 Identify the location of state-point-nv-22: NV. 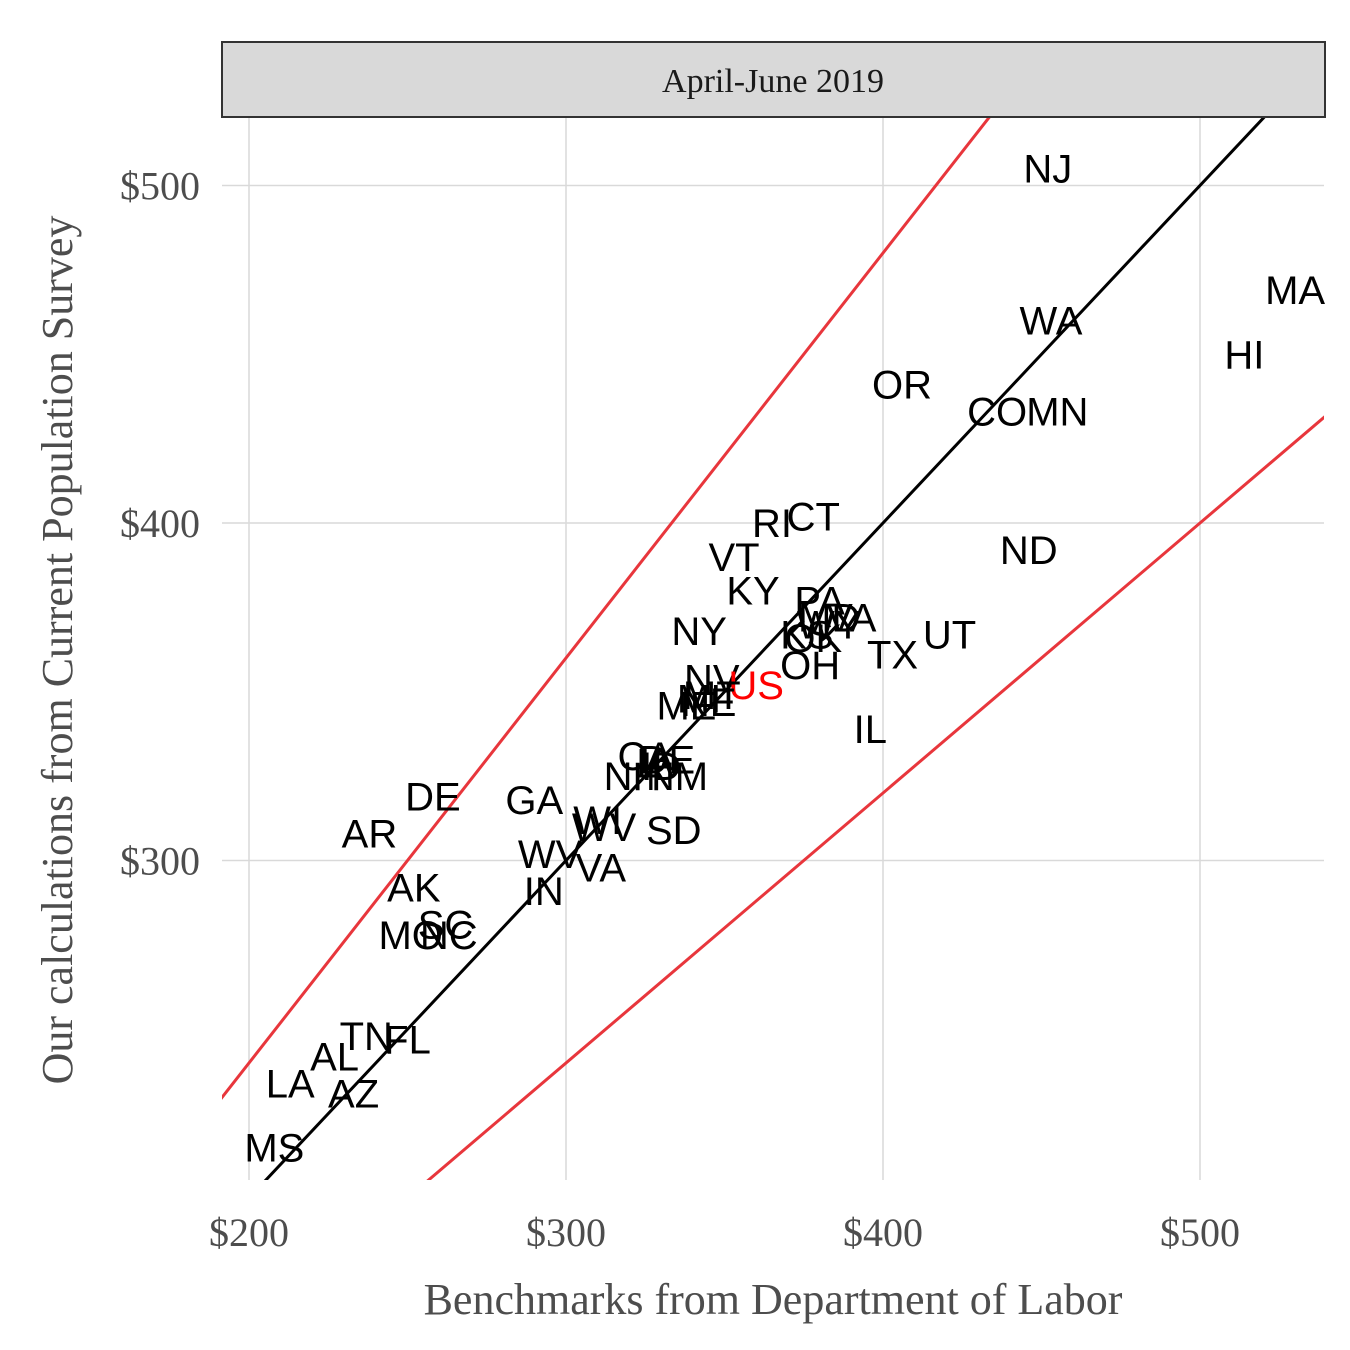
(712, 679).